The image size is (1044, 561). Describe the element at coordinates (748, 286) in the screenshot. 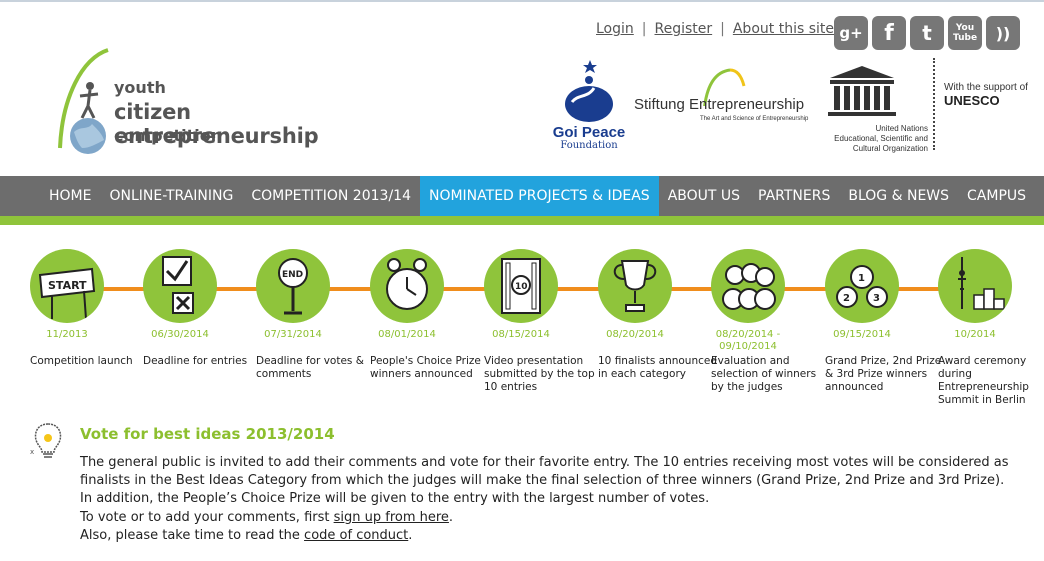

I see `judges-icon` at that location.